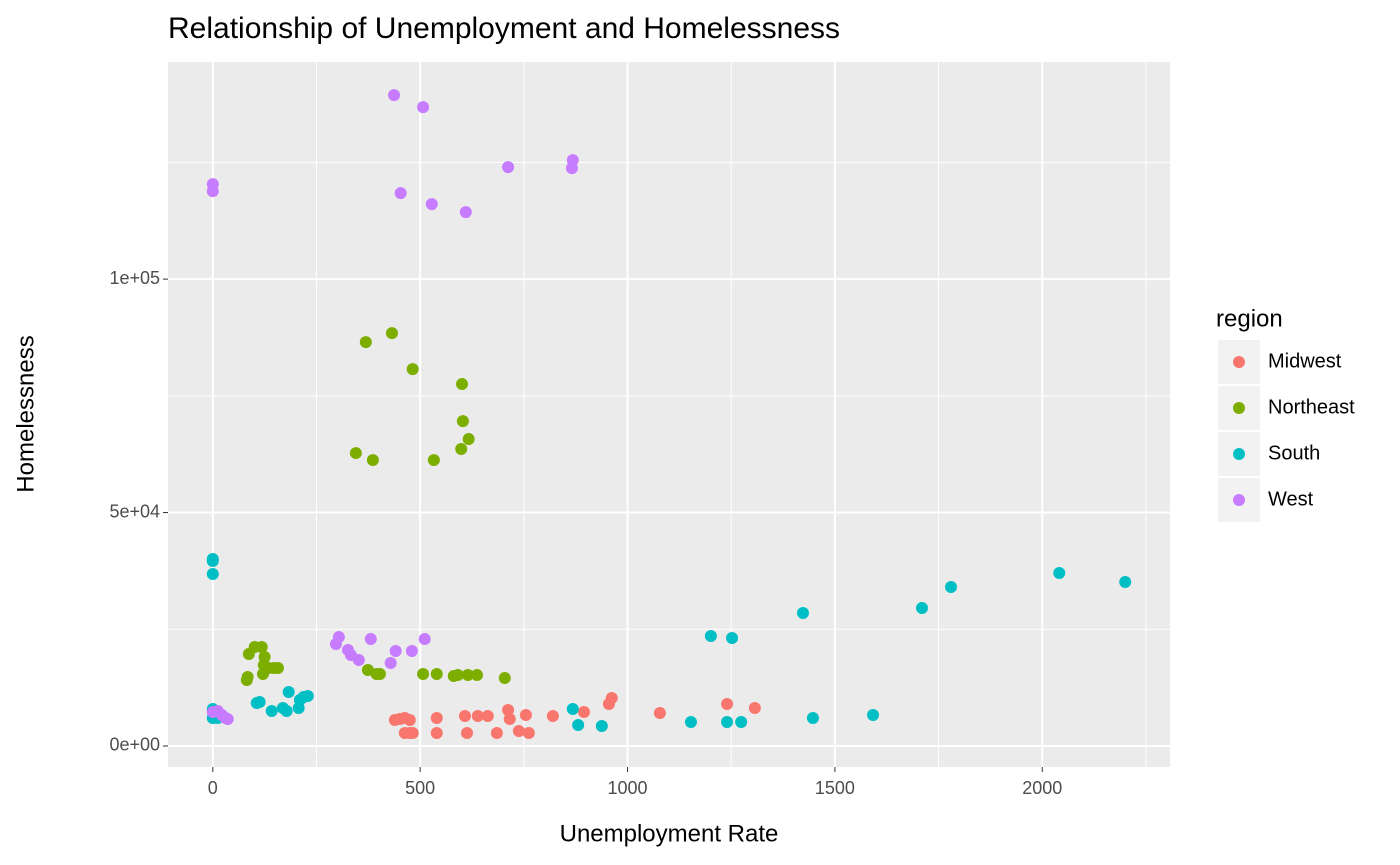  Describe the element at coordinates (669, 833) in the screenshot. I see `x-axis-title: Unemployment Rate` at that location.